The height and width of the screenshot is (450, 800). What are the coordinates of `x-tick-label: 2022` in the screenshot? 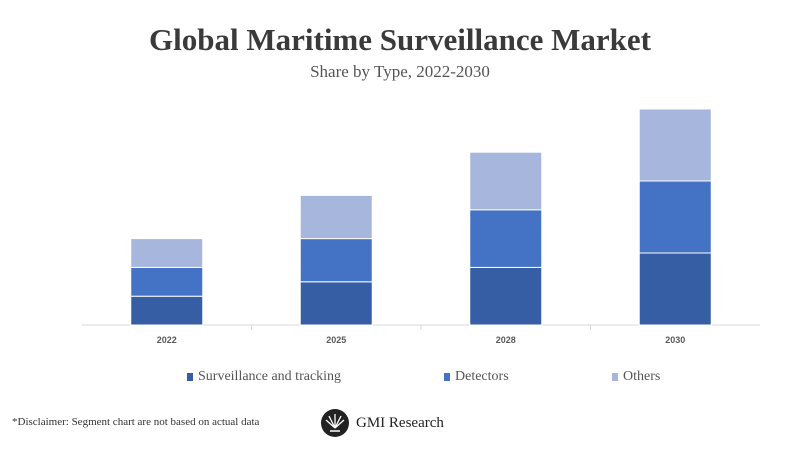 It's located at (167, 340).